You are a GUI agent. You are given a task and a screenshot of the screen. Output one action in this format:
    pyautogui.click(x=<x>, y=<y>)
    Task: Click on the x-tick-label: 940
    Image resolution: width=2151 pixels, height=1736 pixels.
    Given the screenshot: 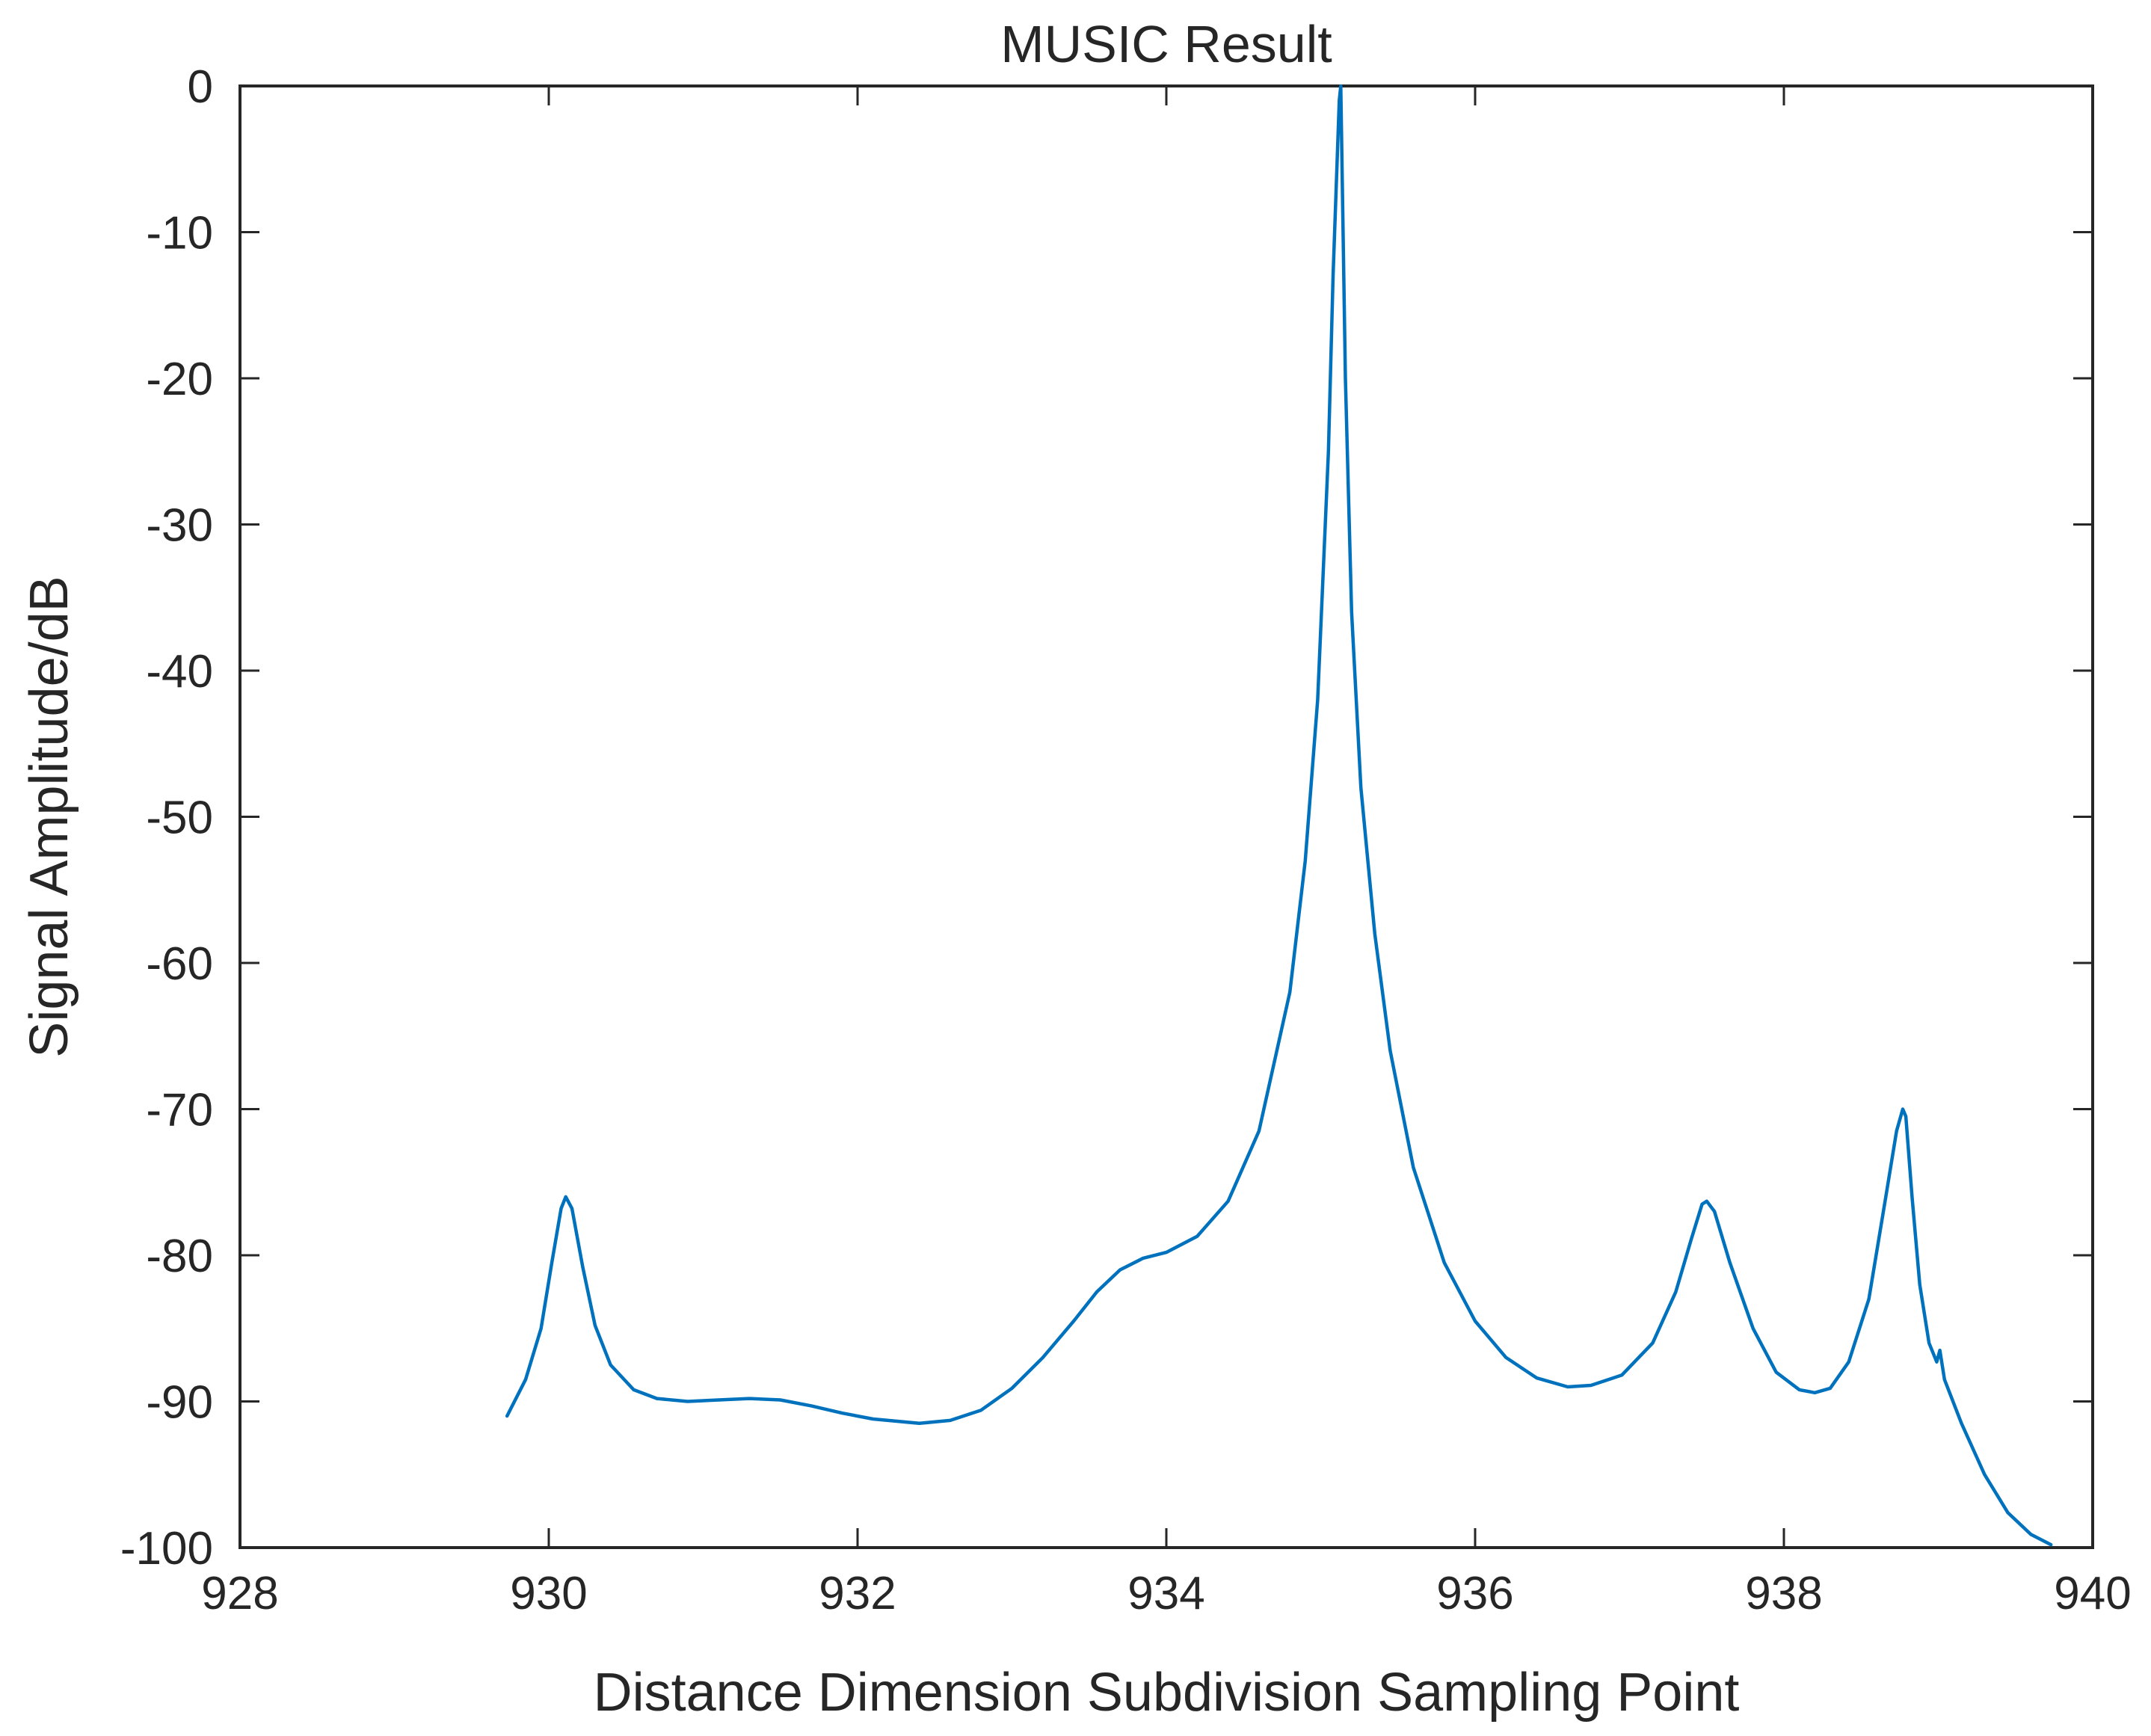 What is the action you would take?
    pyautogui.click(x=2092, y=1593)
    